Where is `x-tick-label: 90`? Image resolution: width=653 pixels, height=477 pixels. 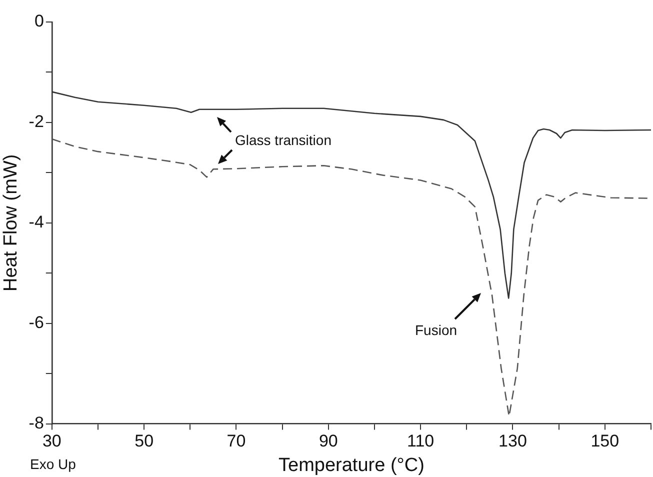
x-tick-label: 90 is located at coordinates (328, 441).